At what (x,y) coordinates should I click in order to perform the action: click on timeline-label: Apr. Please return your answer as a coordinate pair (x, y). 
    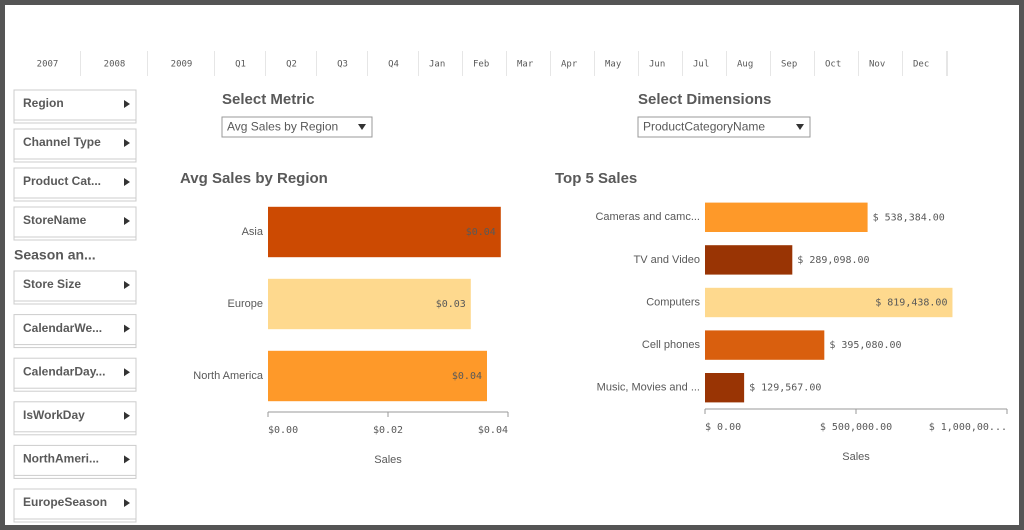
    Looking at the image, I should click on (569, 65).